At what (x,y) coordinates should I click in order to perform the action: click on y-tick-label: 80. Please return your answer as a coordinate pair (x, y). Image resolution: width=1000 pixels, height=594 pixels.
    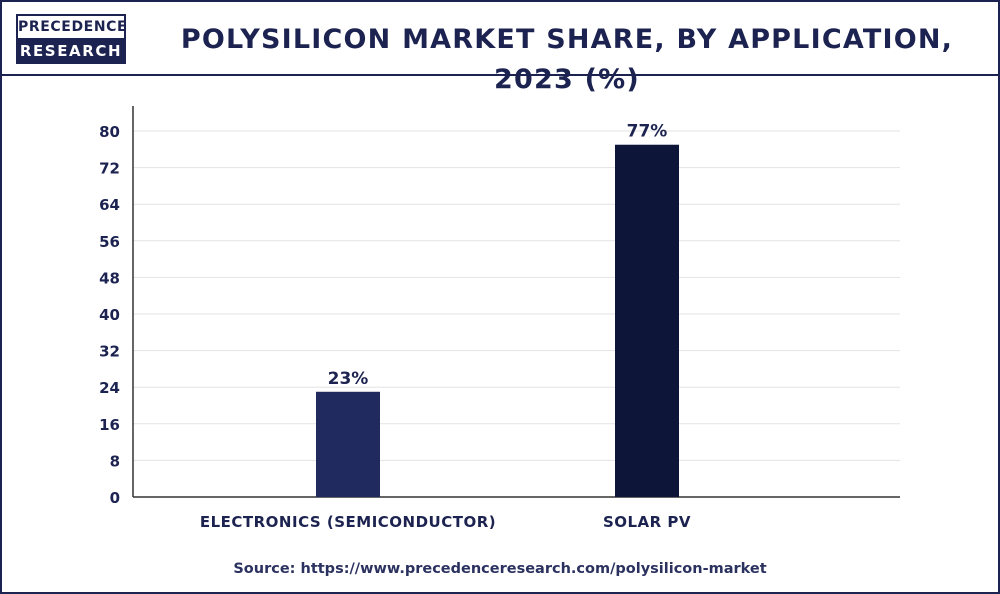
    Looking at the image, I should click on (109, 132).